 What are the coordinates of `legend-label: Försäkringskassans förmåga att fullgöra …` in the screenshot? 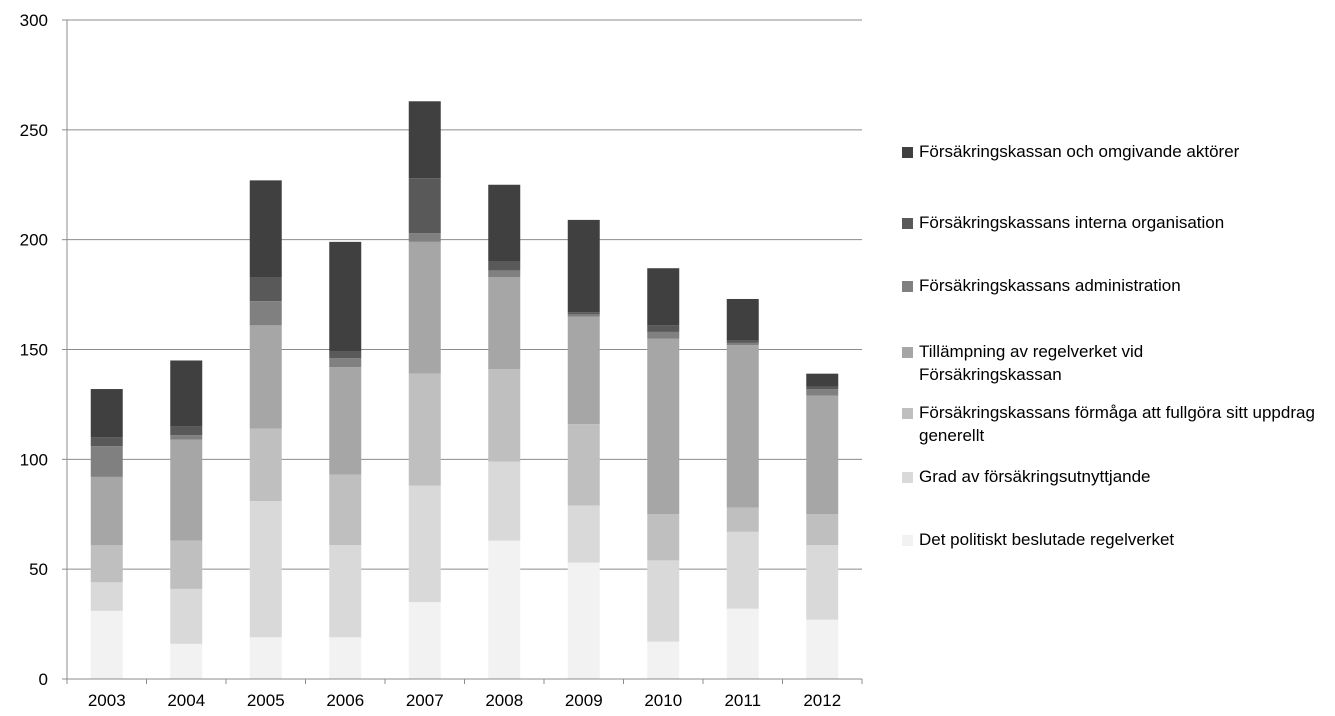 It's located at (1117, 424).